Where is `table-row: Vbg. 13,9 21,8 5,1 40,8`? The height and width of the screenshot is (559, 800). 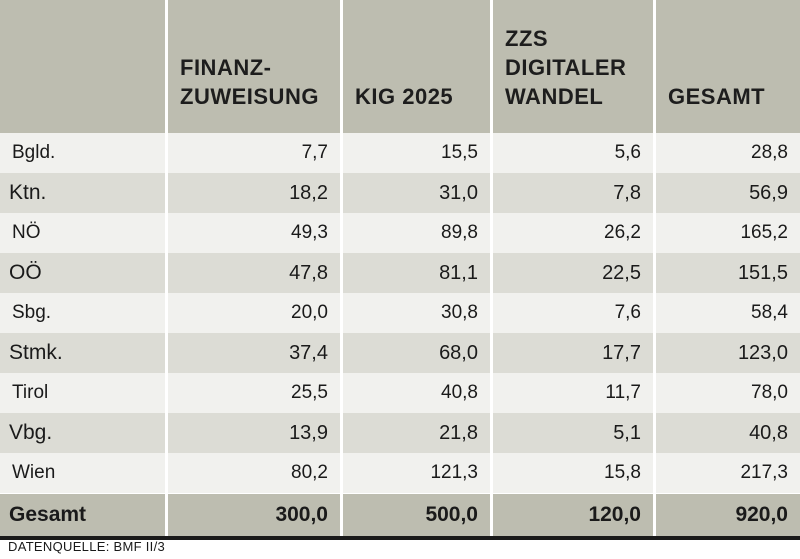 table-row: Vbg. 13,9 21,8 5,1 40,8 is located at coordinates (400, 433).